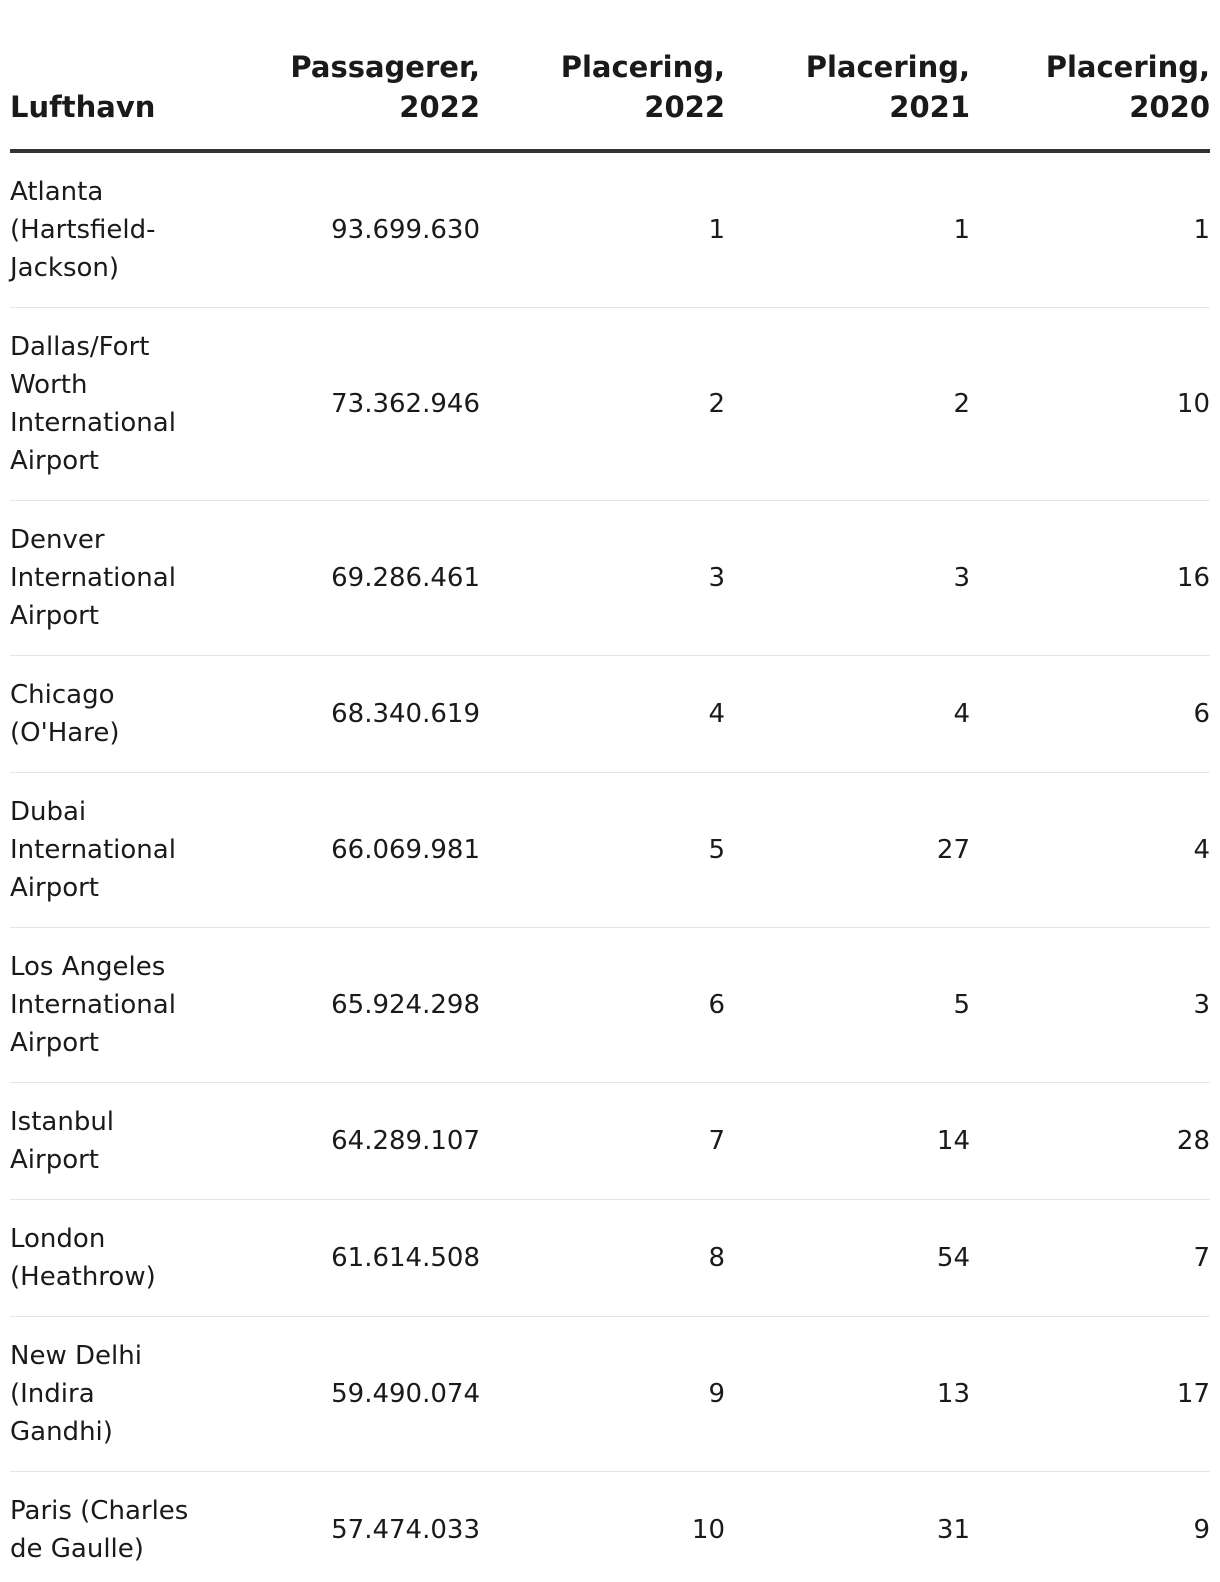 The width and height of the screenshot is (1220, 1582). What do you see at coordinates (345, 1005) in the screenshot?
I see `cell-passengers-2022: 65.924.298` at bounding box center [345, 1005].